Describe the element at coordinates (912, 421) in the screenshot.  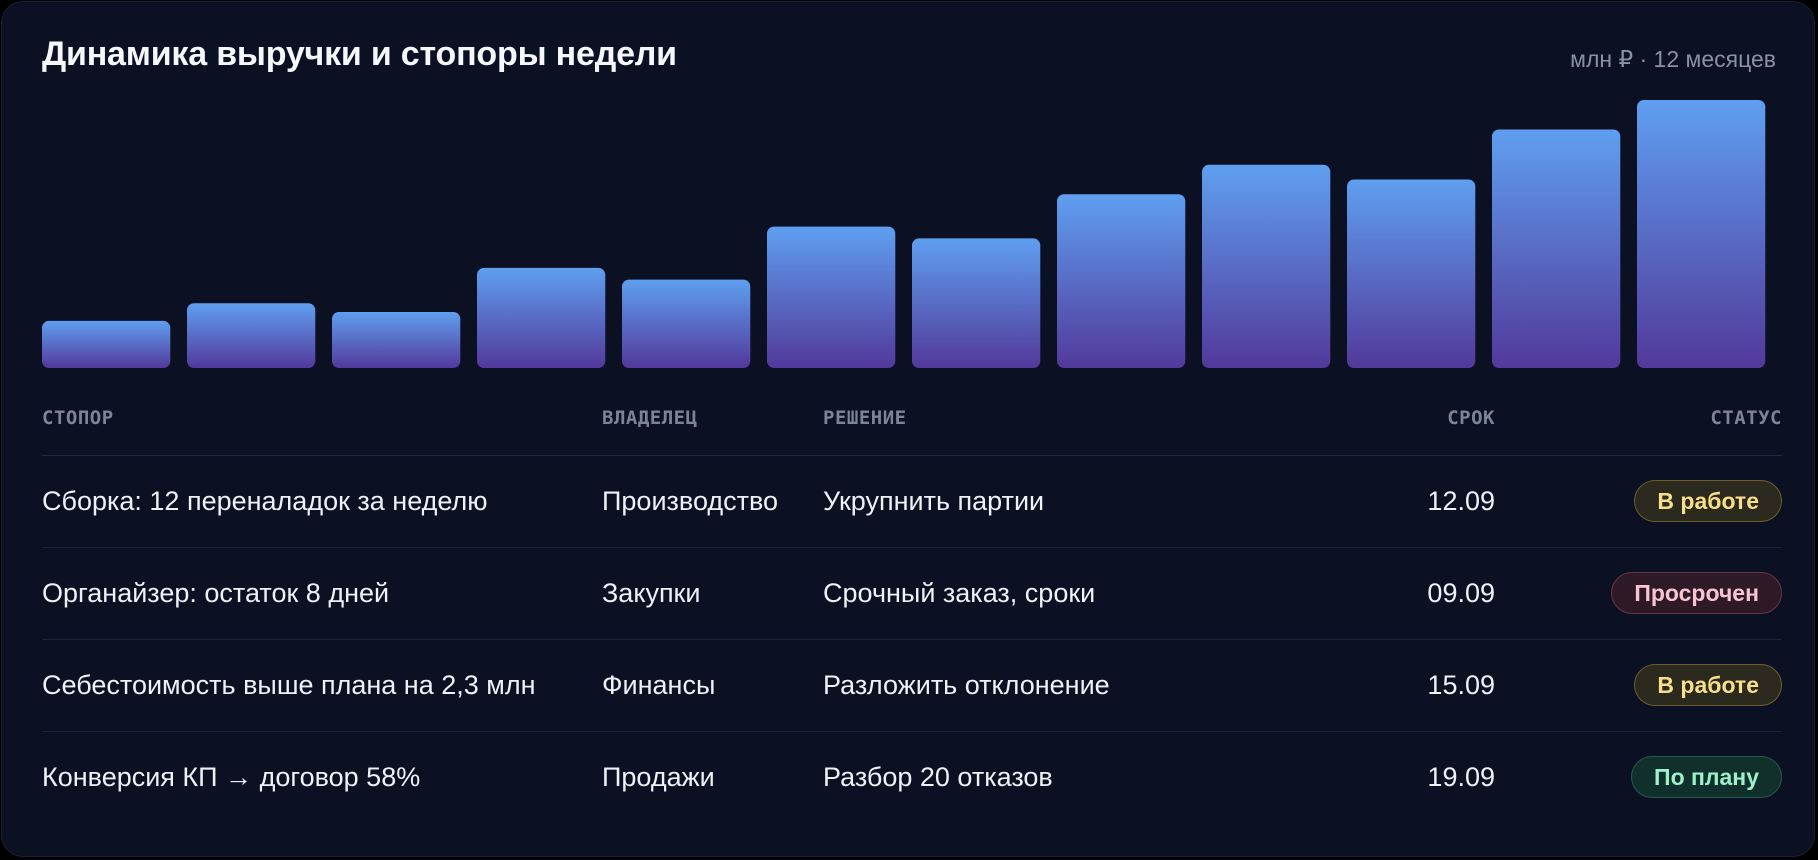
I see `table-header: СТОПОР ВЛАДЕЛЕЦ РЕШЕНИЕ СРОК СТАТУС` at that location.